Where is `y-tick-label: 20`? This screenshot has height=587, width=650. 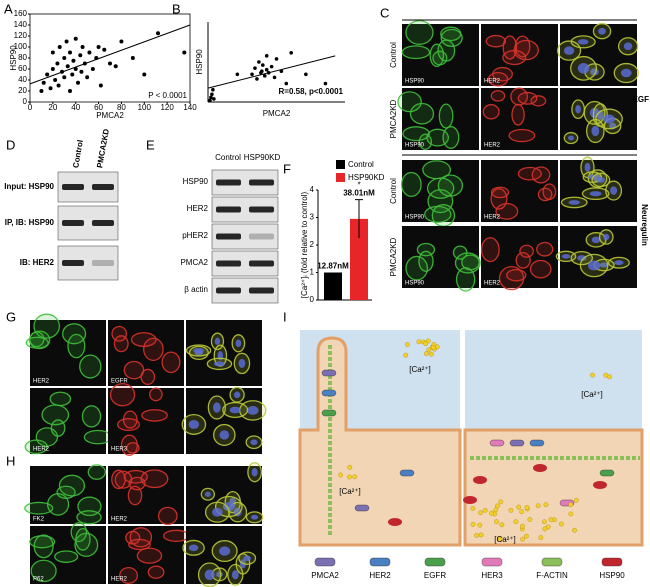 y-tick-label: 20 is located at coordinates (22, 90).